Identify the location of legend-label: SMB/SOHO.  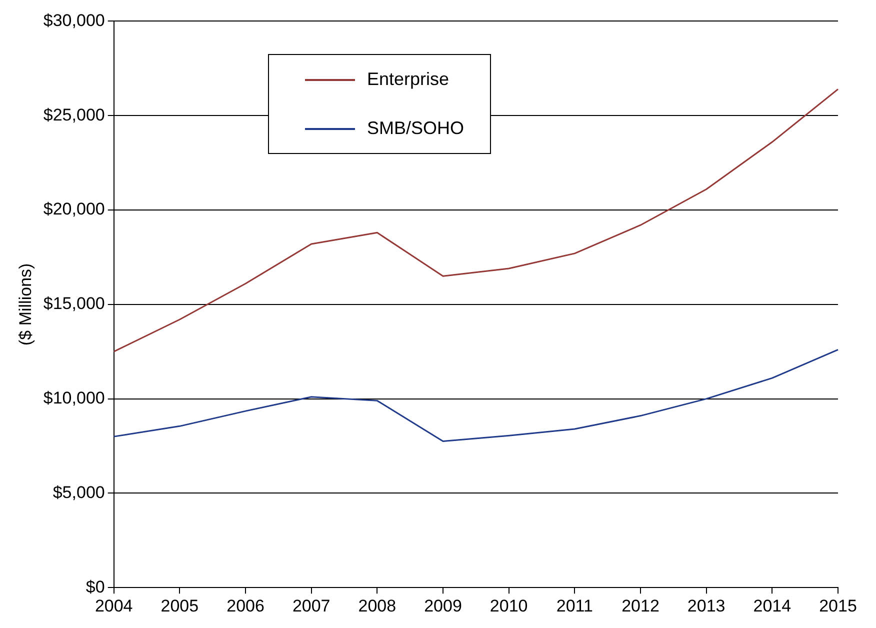
(415, 128).